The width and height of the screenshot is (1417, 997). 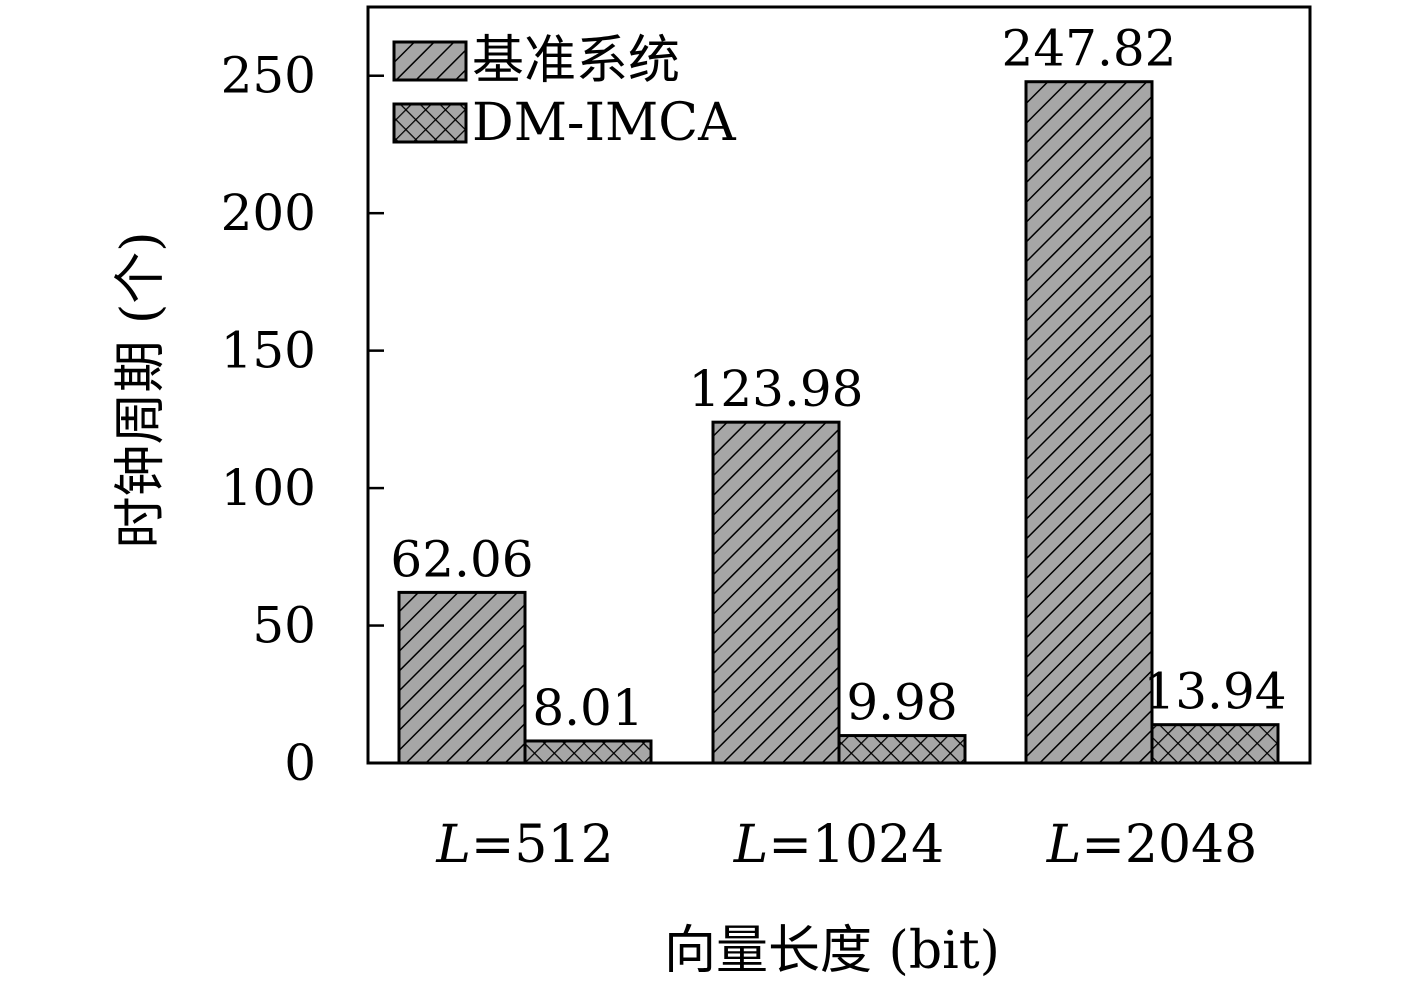 I want to click on x-tick-rest: =1024, so click(x=856, y=845).